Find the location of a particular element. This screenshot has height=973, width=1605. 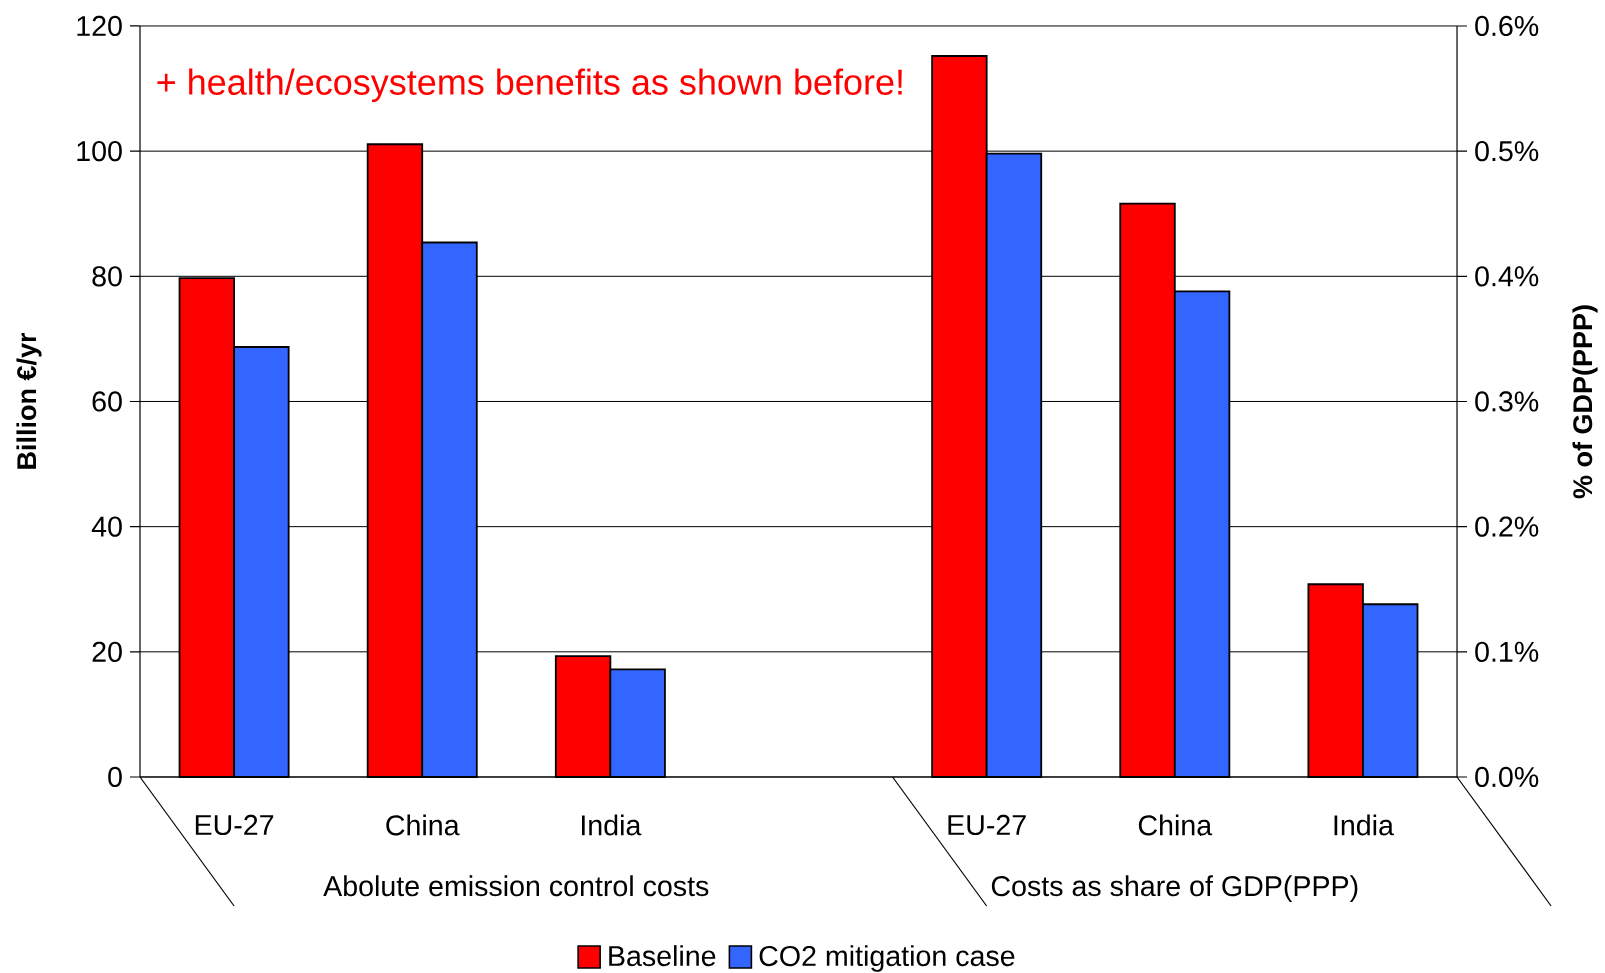

y2-tick-label: 0.6% is located at coordinates (1507, 26).